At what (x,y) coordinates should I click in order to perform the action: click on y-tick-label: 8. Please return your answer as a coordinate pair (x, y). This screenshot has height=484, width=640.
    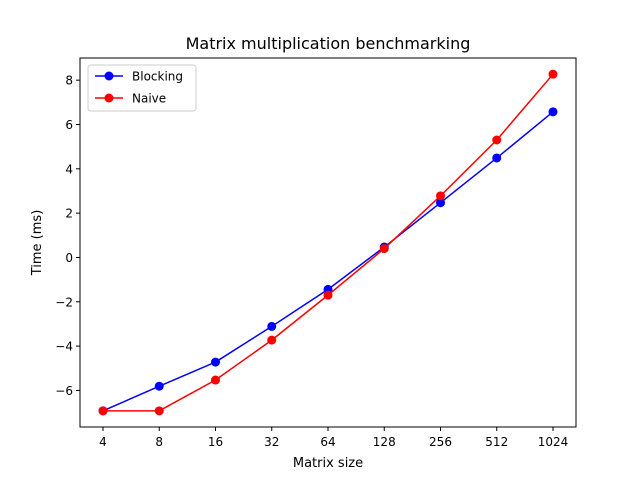
    Looking at the image, I should click on (69, 81).